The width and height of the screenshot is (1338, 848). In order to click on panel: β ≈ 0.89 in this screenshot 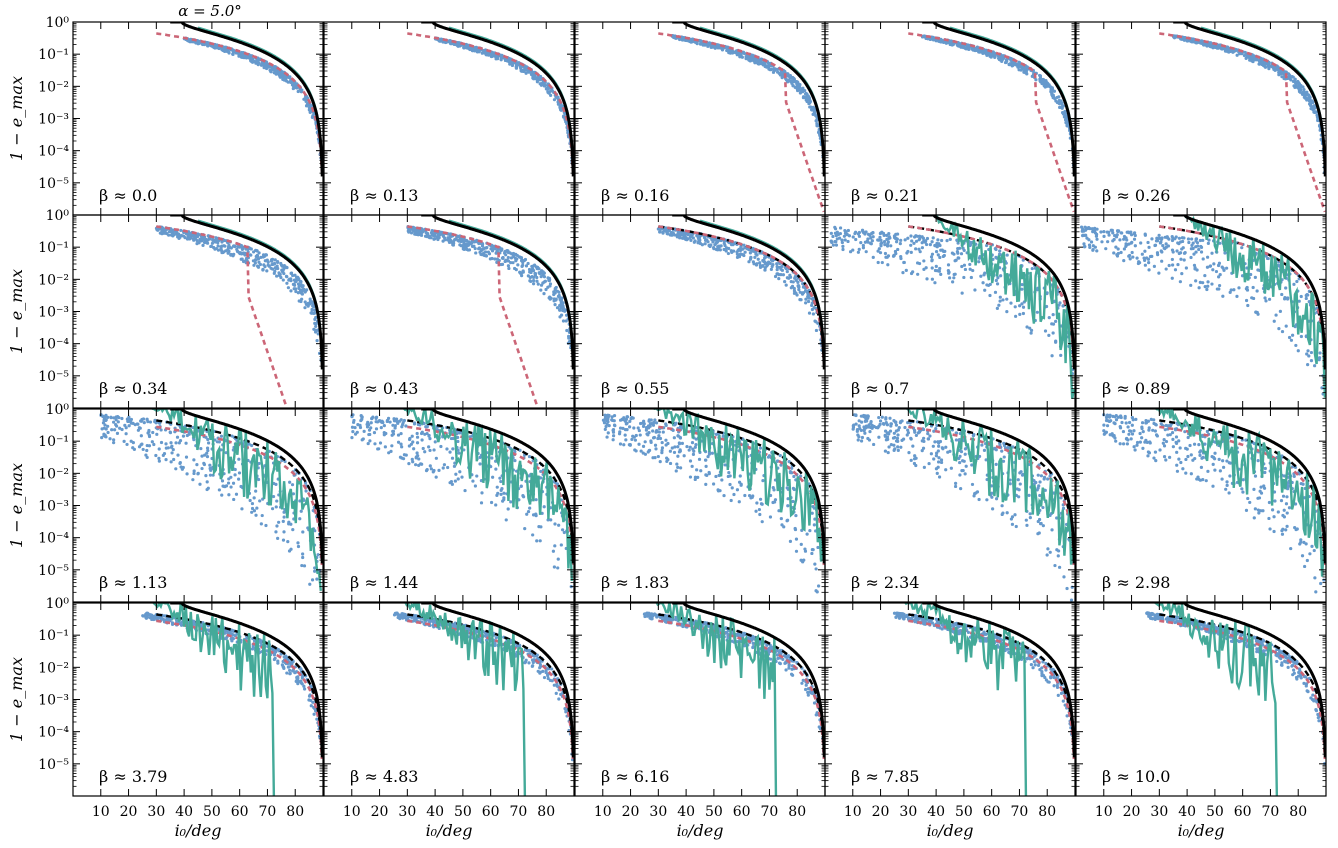, I will do `click(1201, 311)`.